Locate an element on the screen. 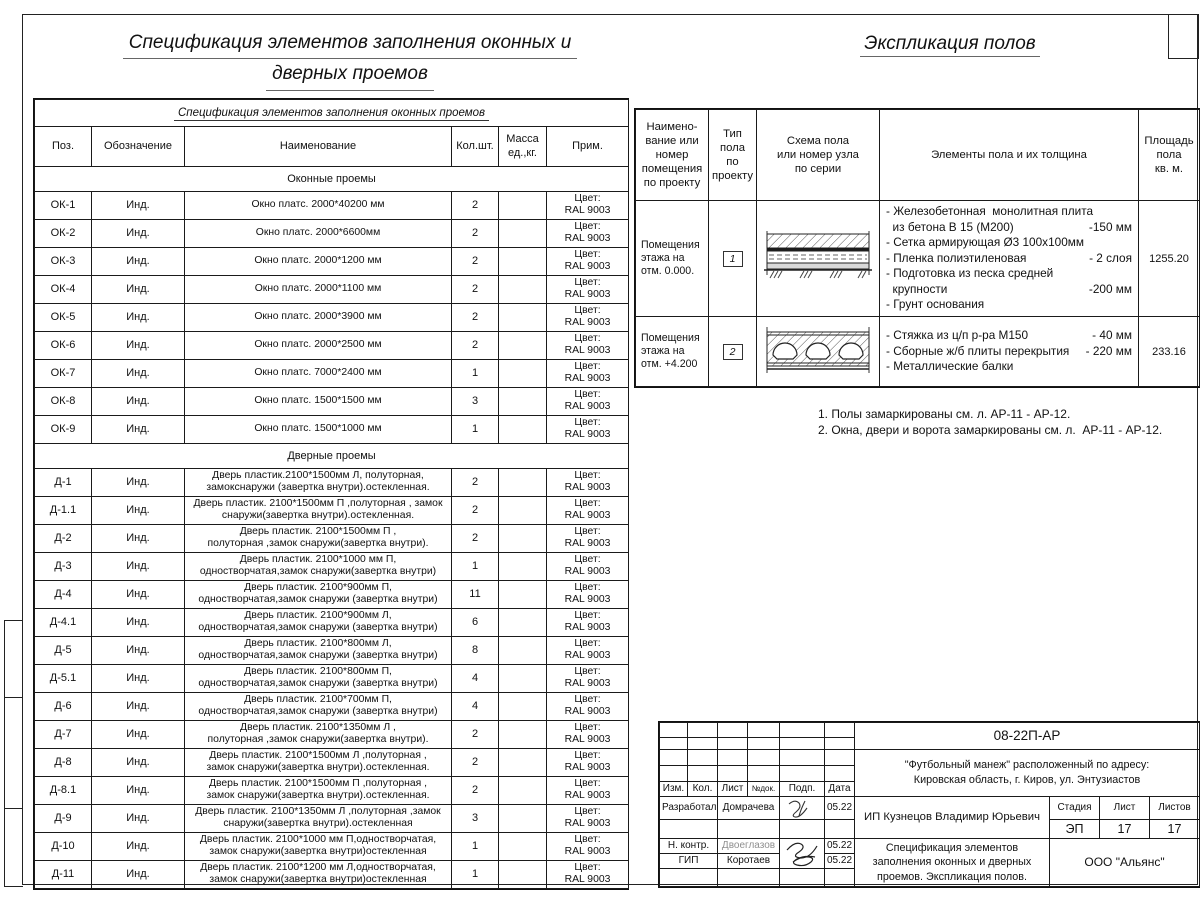 The width and height of the screenshot is (1200, 900). customer-name: ИП Кузнецов Владимир Юрьевич is located at coordinates (952, 817).